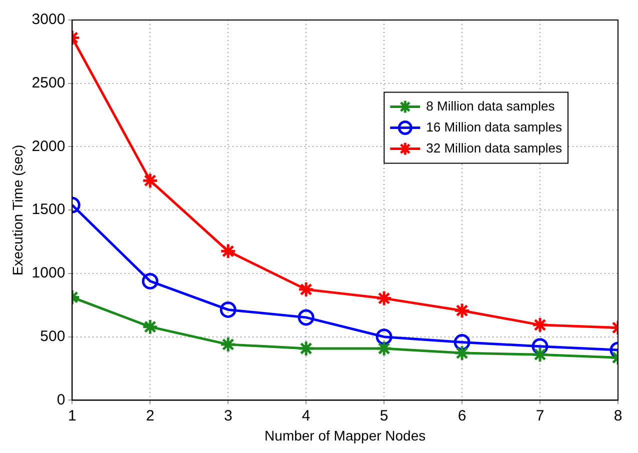  What do you see at coordinates (49, 146) in the screenshot?
I see `y-tick-label: 2000` at bounding box center [49, 146].